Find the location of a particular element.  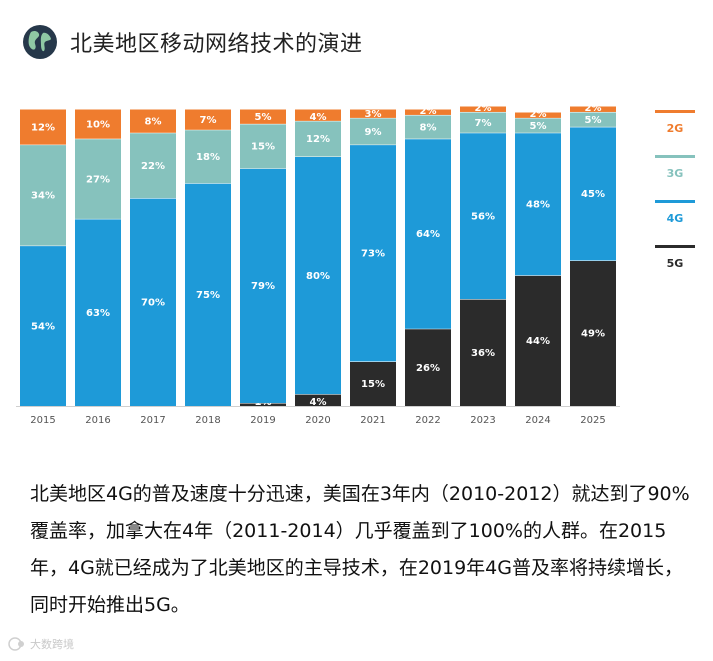

data-label-2G-2018: 7% is located at coordinates (208, 120).